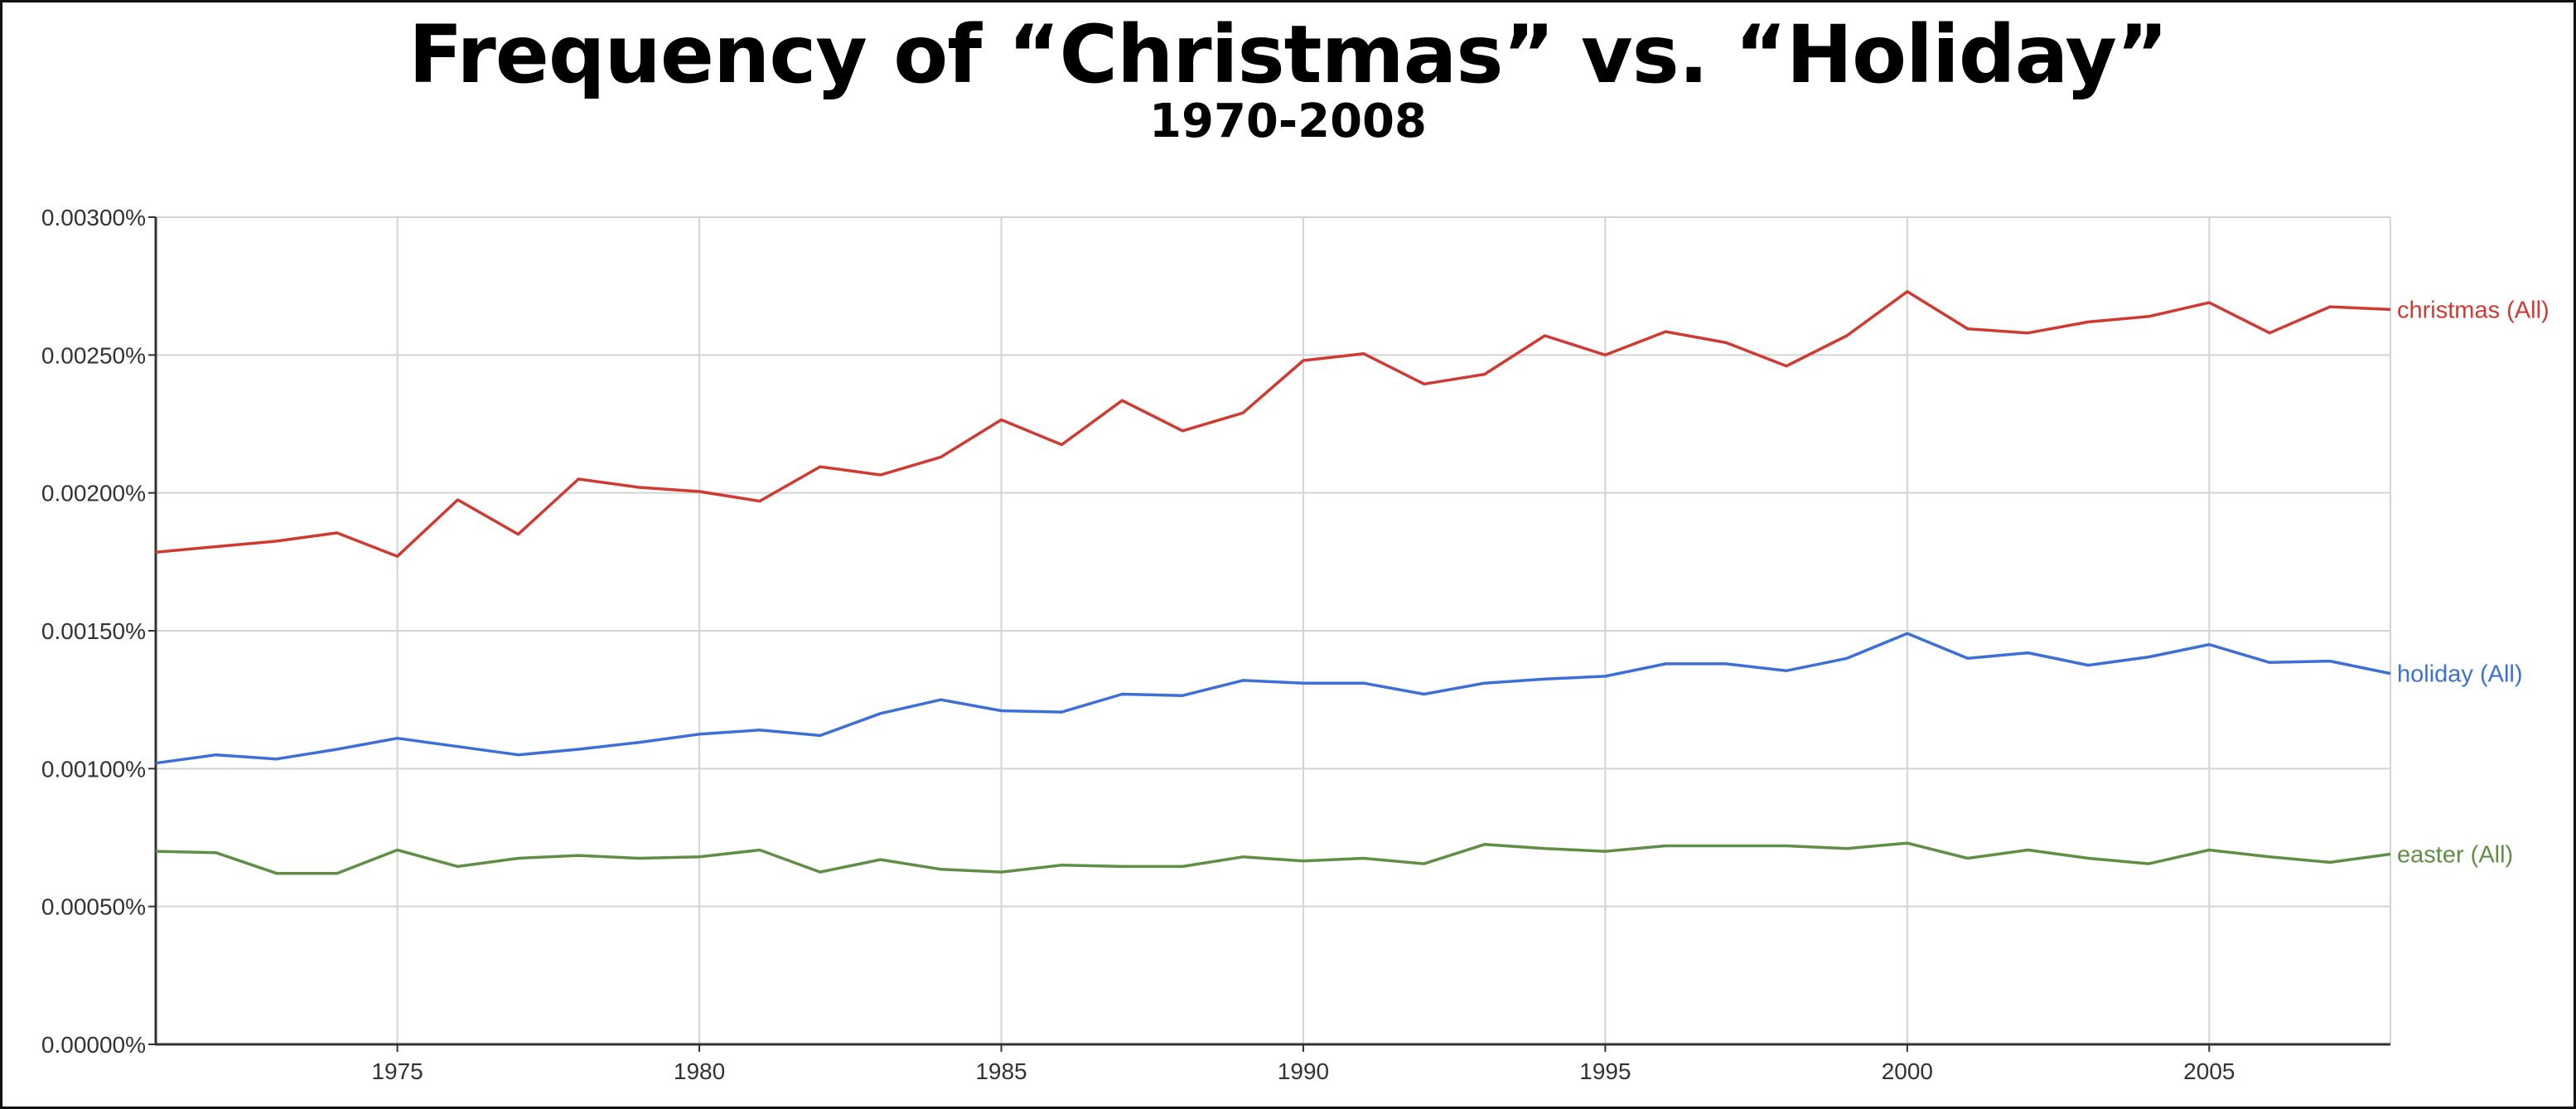 The width and height of the screenshot is (2576, 1109). I want to click on x-tick-label: 1975, so click(397, 1071).